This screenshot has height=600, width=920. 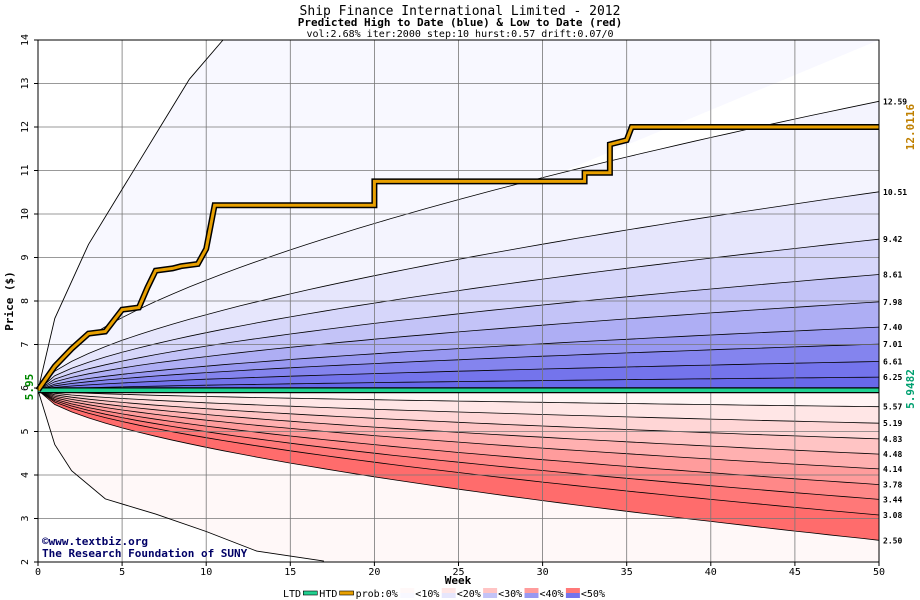 What do you see at coordinates (795, 572) in the screenshot?
I see `x-tick-label: 45` at bounding box center [795, 572].